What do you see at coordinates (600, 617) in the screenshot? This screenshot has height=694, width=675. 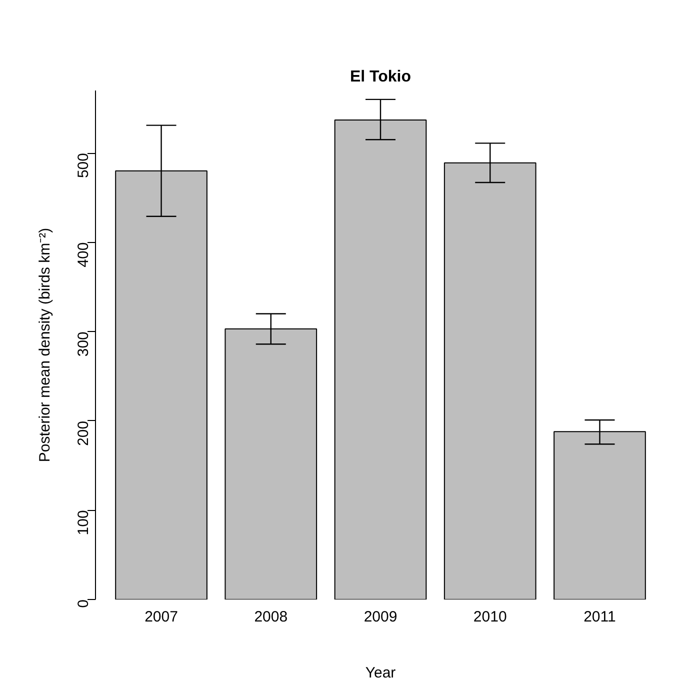 I see `x-tick-label: 2011` at bounding box center [600, 617].